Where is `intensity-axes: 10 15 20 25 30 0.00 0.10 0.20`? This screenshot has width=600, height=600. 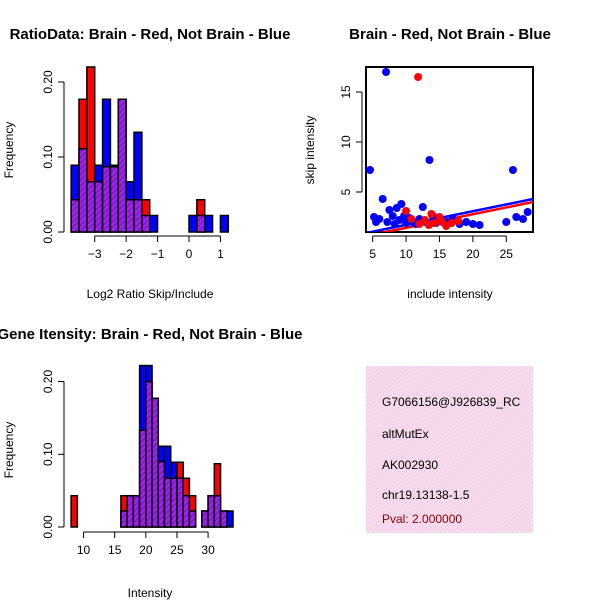
intensity-axes: 10 15 20 25 30 0.00 0.10 0.20 is located at coordinates (128, 463).